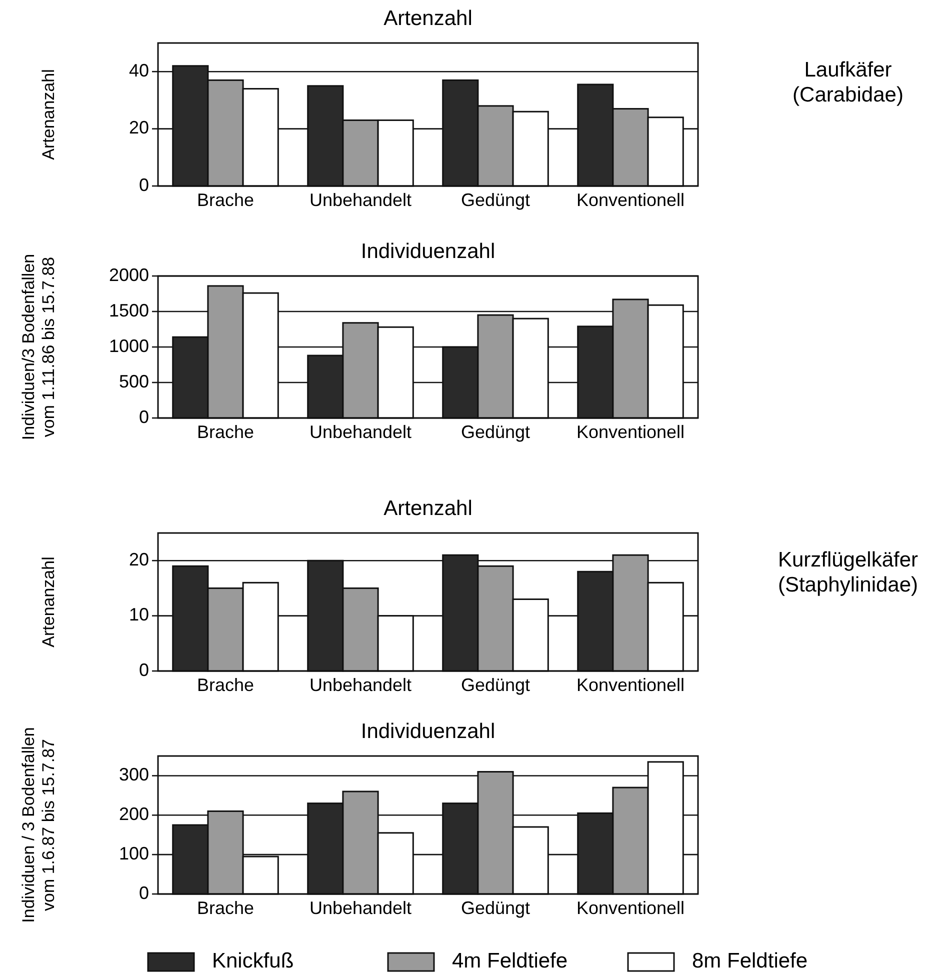 The height and width of the screenshot is (976, 952). I want to click on y-tick-label: 300, so click(133, 774).